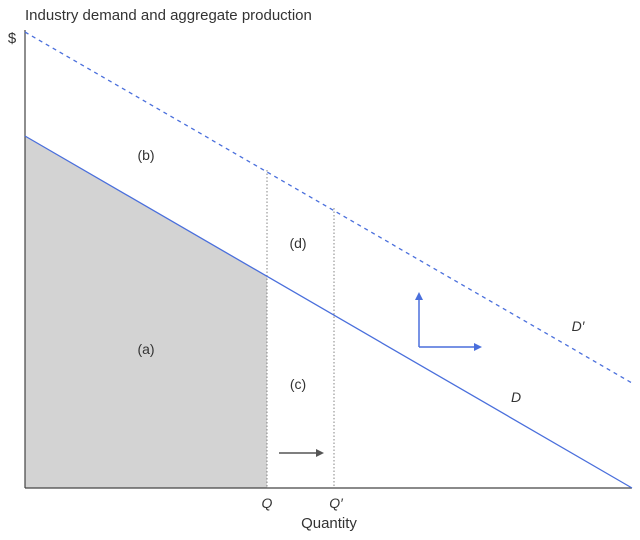 This screenshot has height=540, width=640. What do you see at coordinates (297, 243) in the screenshot?
I see `region-label-d: (d)` at bounding box center [297, 243].